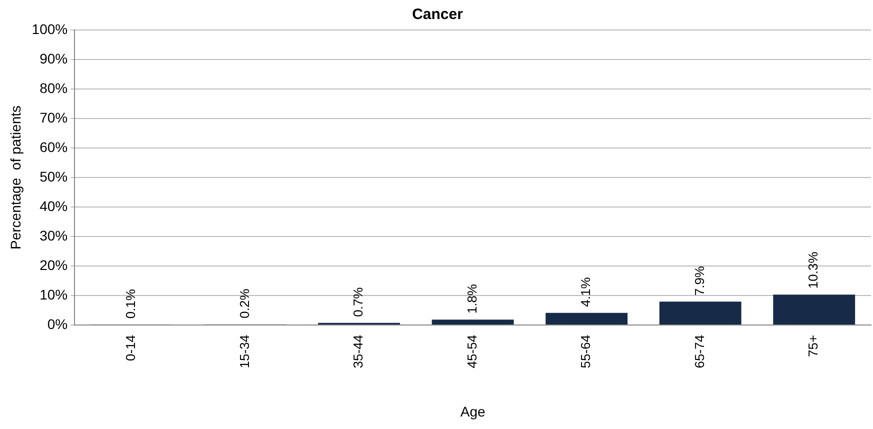 The width and height of the screenshot is (873, 429). Describe the element at coordinates (244, 351) in the screenshot. I see `x-tick-label: 15-34` at that location.